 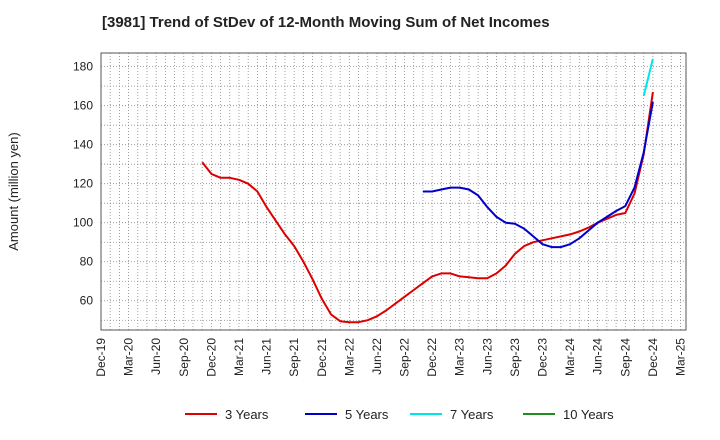 What do you see at coordinates (184, 357) in the screenshot?
I see `x-tick-label: Sep-20` at bounding box center [184, 357].